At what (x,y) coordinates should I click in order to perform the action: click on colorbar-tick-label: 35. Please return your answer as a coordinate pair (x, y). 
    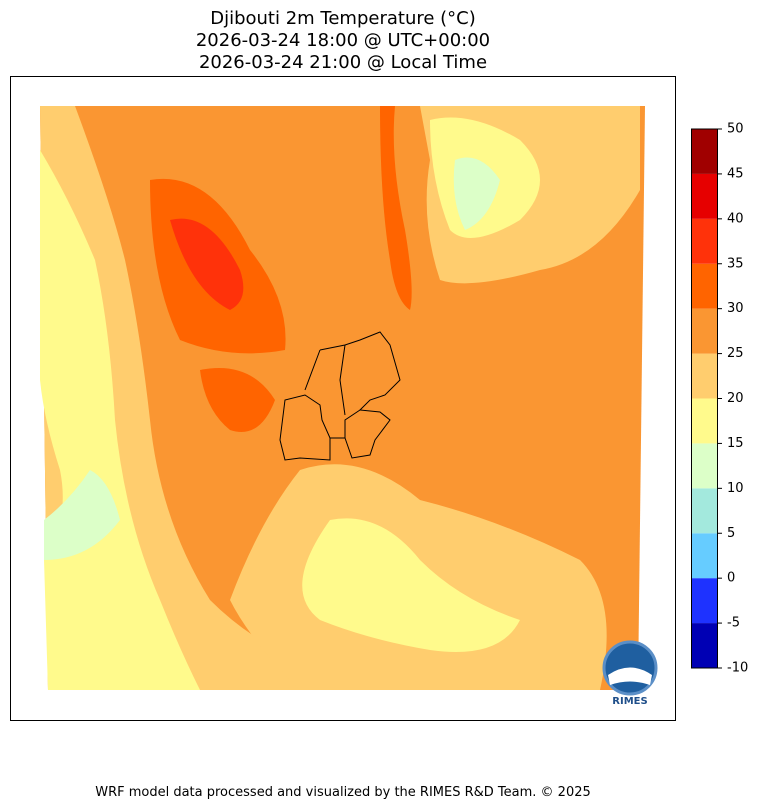
    Looking at the image, I should click on (735, 263).